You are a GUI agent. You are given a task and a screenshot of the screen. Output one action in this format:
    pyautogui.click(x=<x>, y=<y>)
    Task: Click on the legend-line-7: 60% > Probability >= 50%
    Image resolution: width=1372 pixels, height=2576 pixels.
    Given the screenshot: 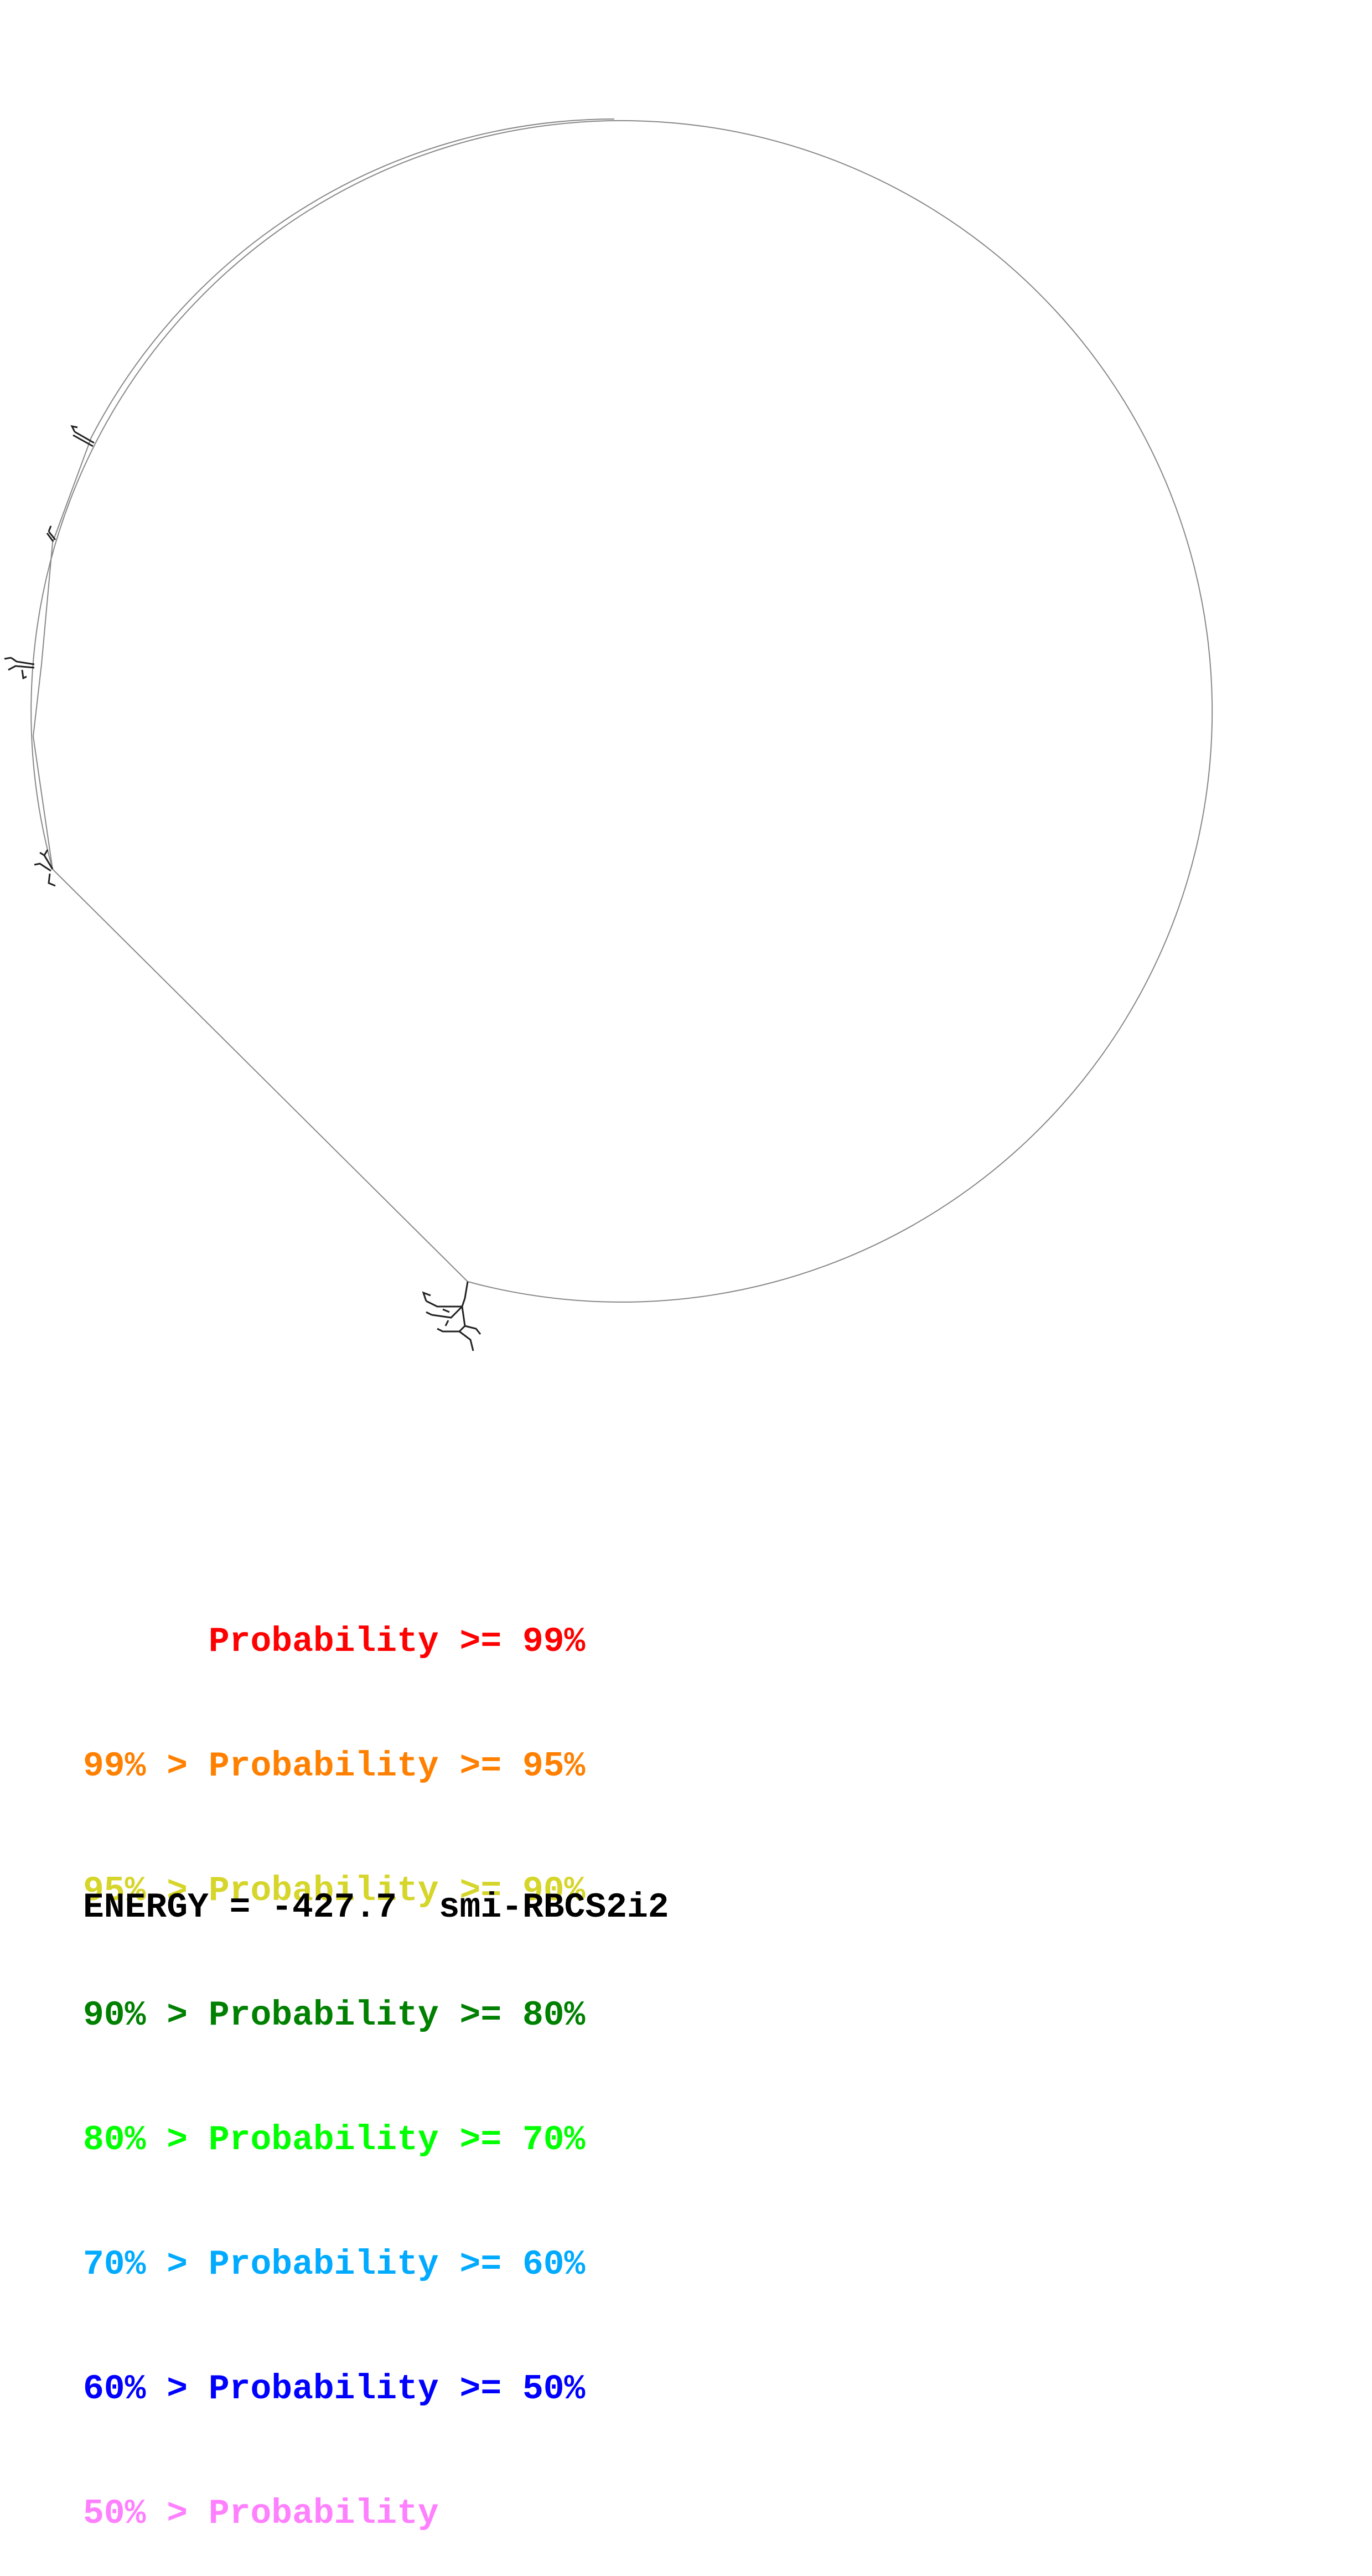 What is the action you would take?
    pyautogui.click(x=334, y=2389)
    